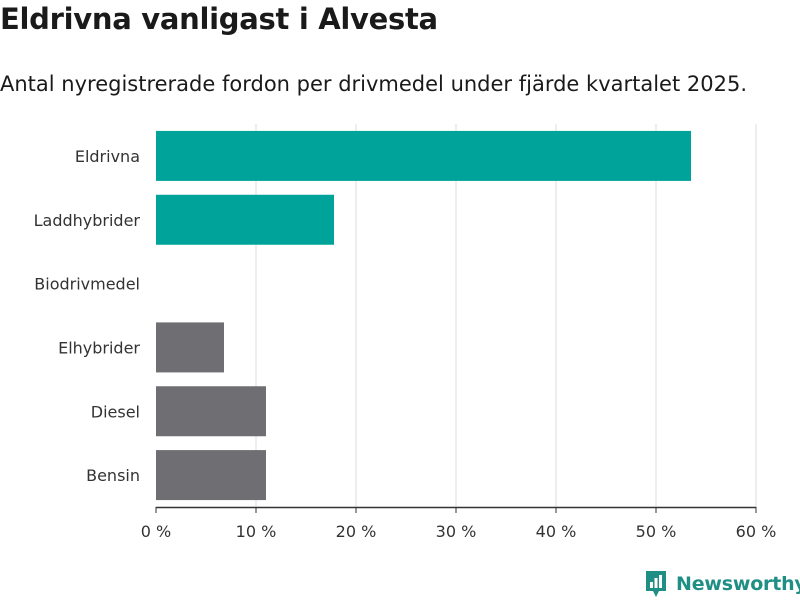  What do you see at coordinates (556, 531) in the screenshot?
I see `x-tick-label: 40 %` at bounding box center [556, 531].